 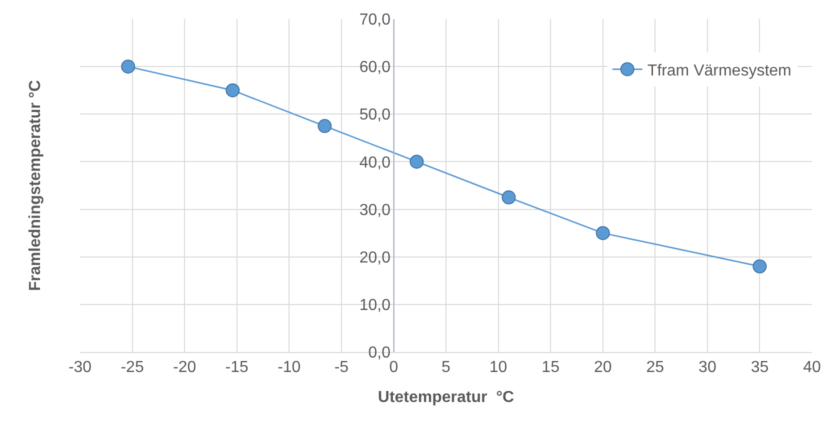 What do you see at coordinates (80, 367) in the screenshot?
I see `x-tick-label: -30` at bounding box center [80, 367].